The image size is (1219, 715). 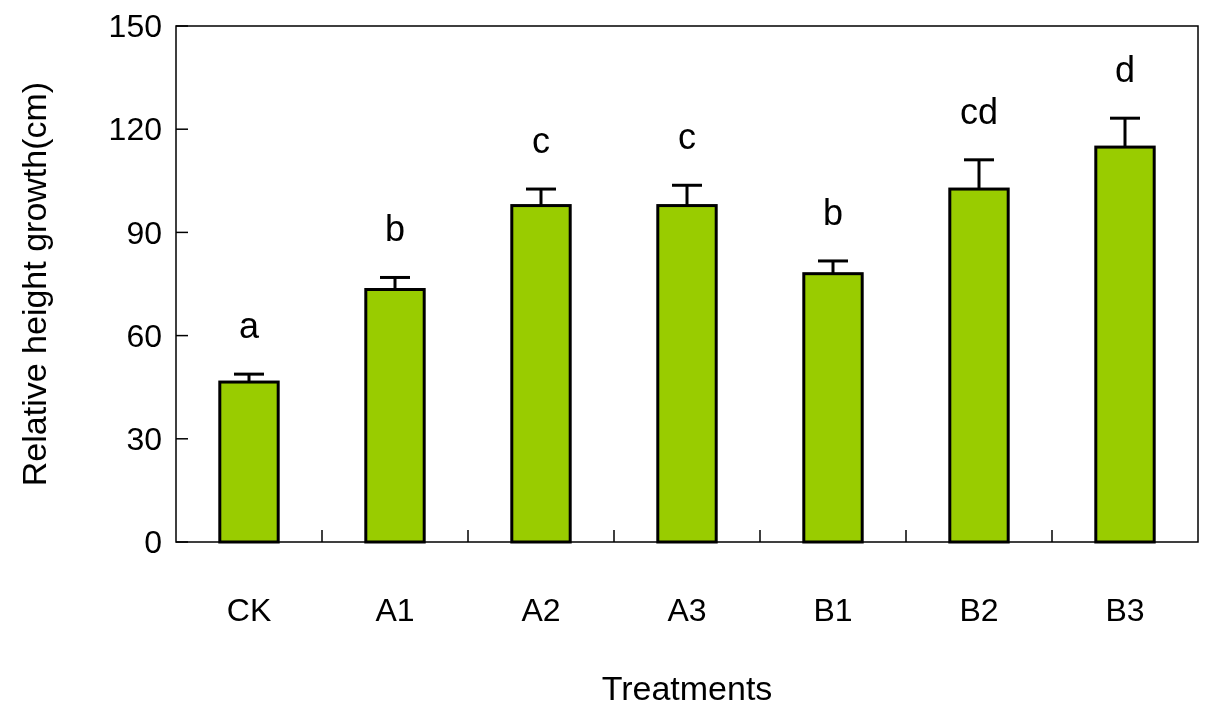 I want to click on y-tick-label: 120, so click(x=135, y=129).